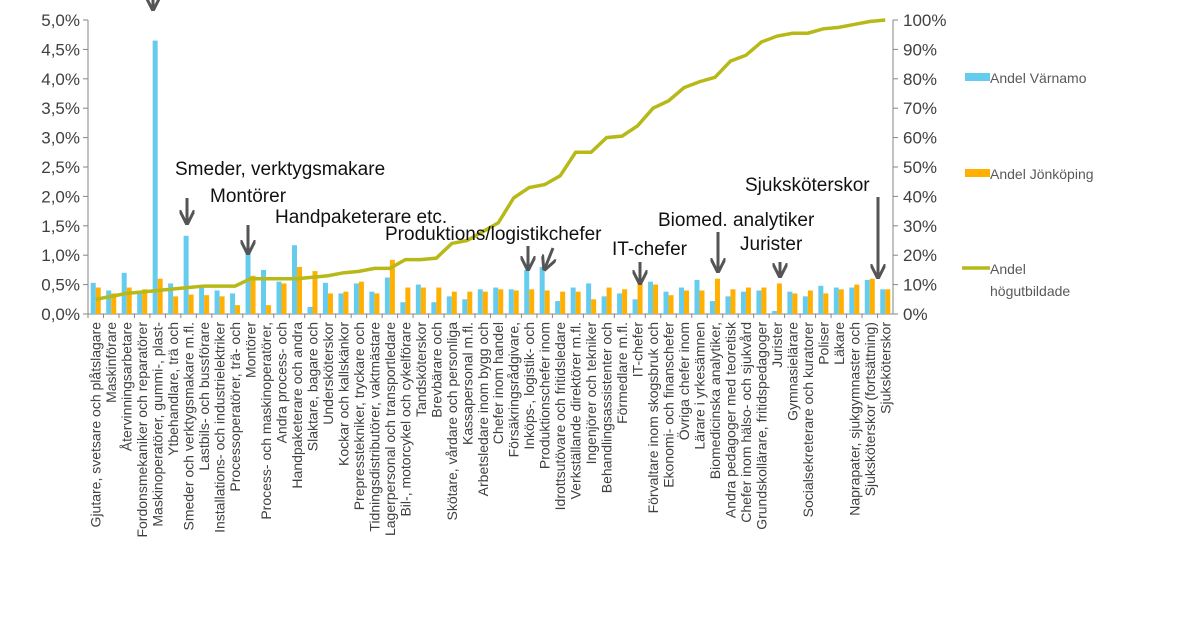 The image size is (1185, 624). What do you see at coordinates (854, 419) in the screenshot?
I see `x-tick-label: Naprapater, sjukgymnaster och` at bounding box center [854, 419].